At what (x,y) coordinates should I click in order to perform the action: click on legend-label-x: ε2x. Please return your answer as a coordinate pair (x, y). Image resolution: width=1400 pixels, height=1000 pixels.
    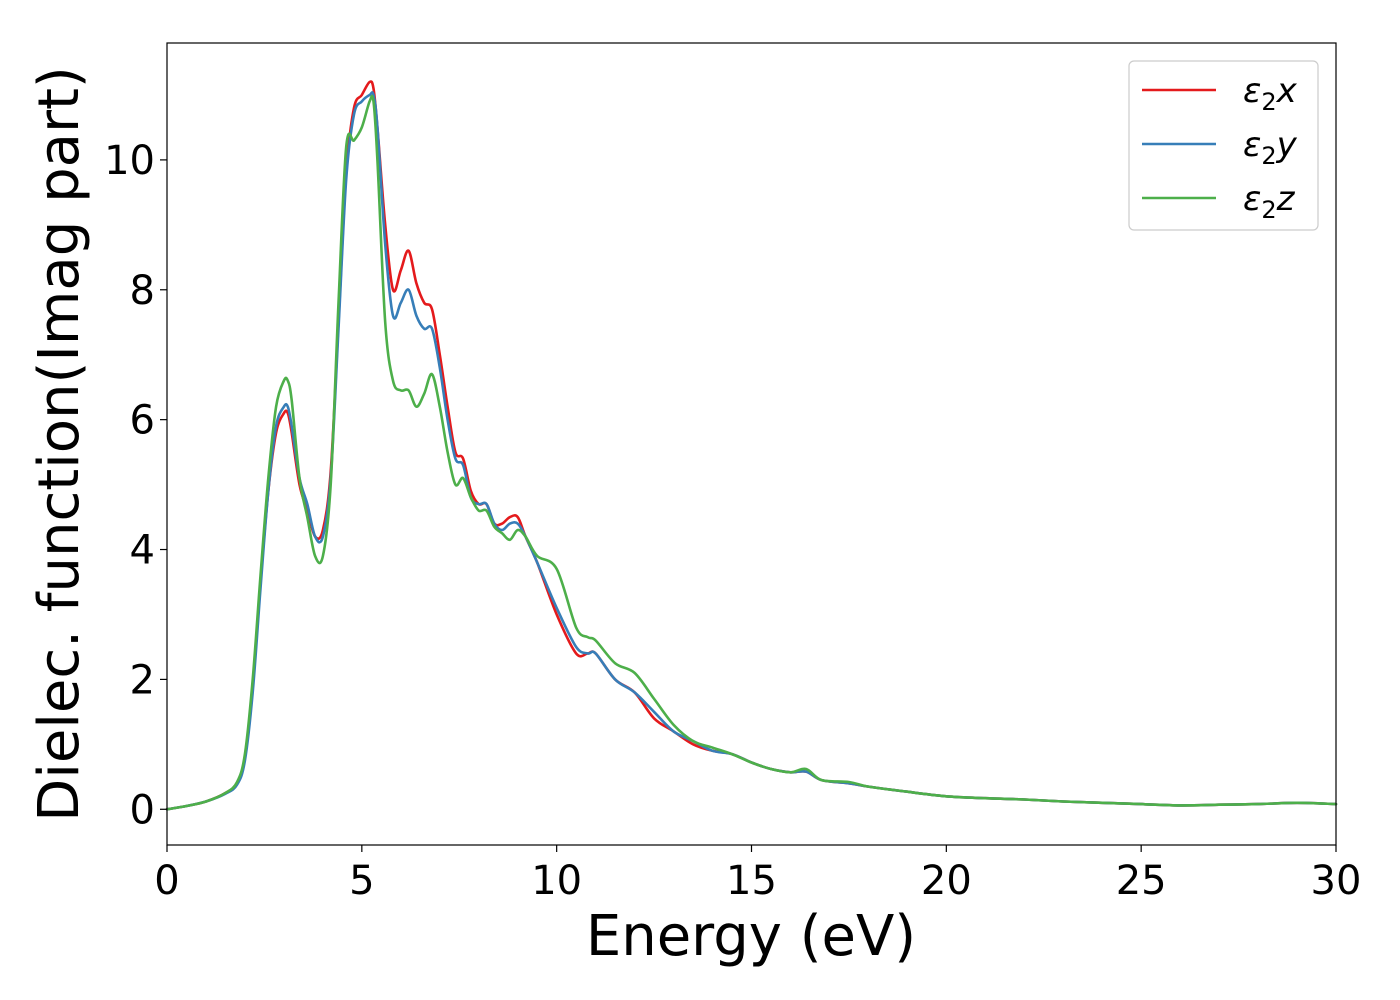
    Looking at the image, I should click on (1270, 93).